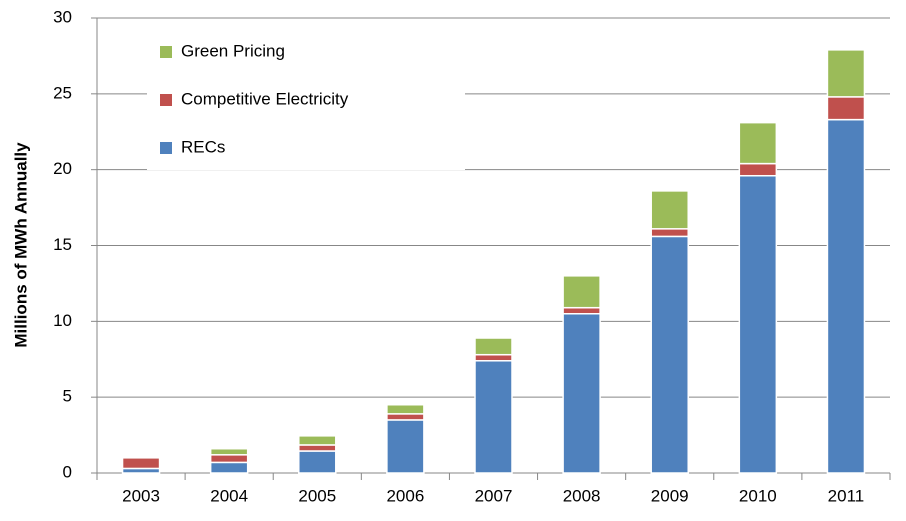 The image size is (906, 521). I want to click on y-tick-label: 10, so click(62, 320).